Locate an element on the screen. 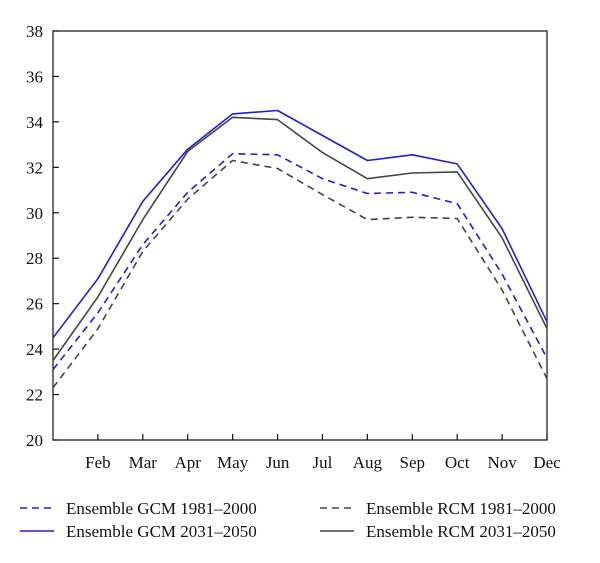  y-tick-label: 32 is located at coordinates (34, 167).